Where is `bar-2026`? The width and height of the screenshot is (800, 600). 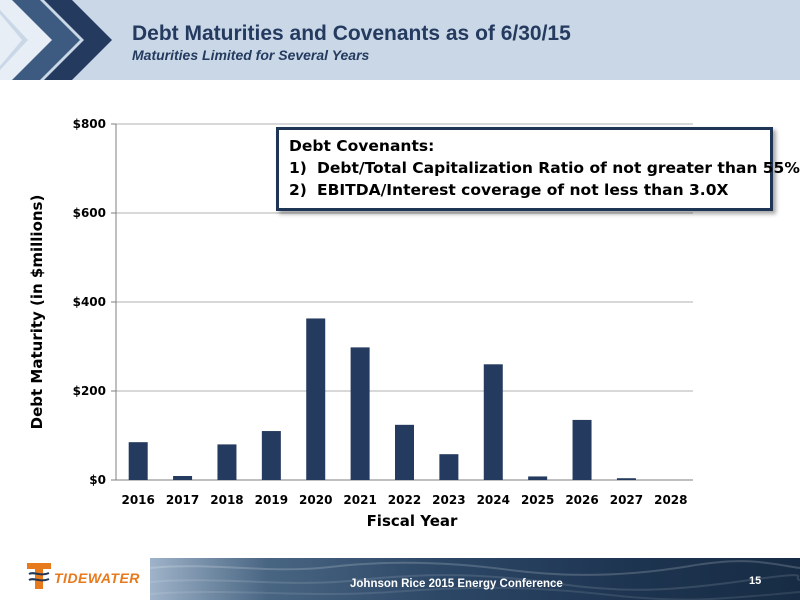 bar-2026 is located at coordinates (582, 449).